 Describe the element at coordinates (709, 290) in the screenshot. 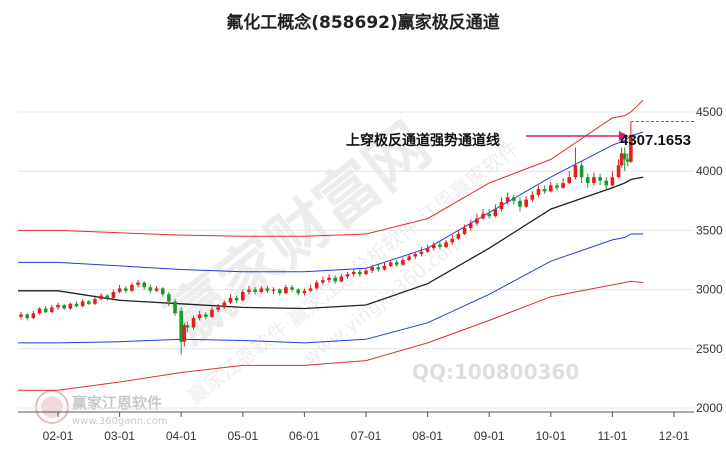

I see `y-tick-label: 3000` at that location.